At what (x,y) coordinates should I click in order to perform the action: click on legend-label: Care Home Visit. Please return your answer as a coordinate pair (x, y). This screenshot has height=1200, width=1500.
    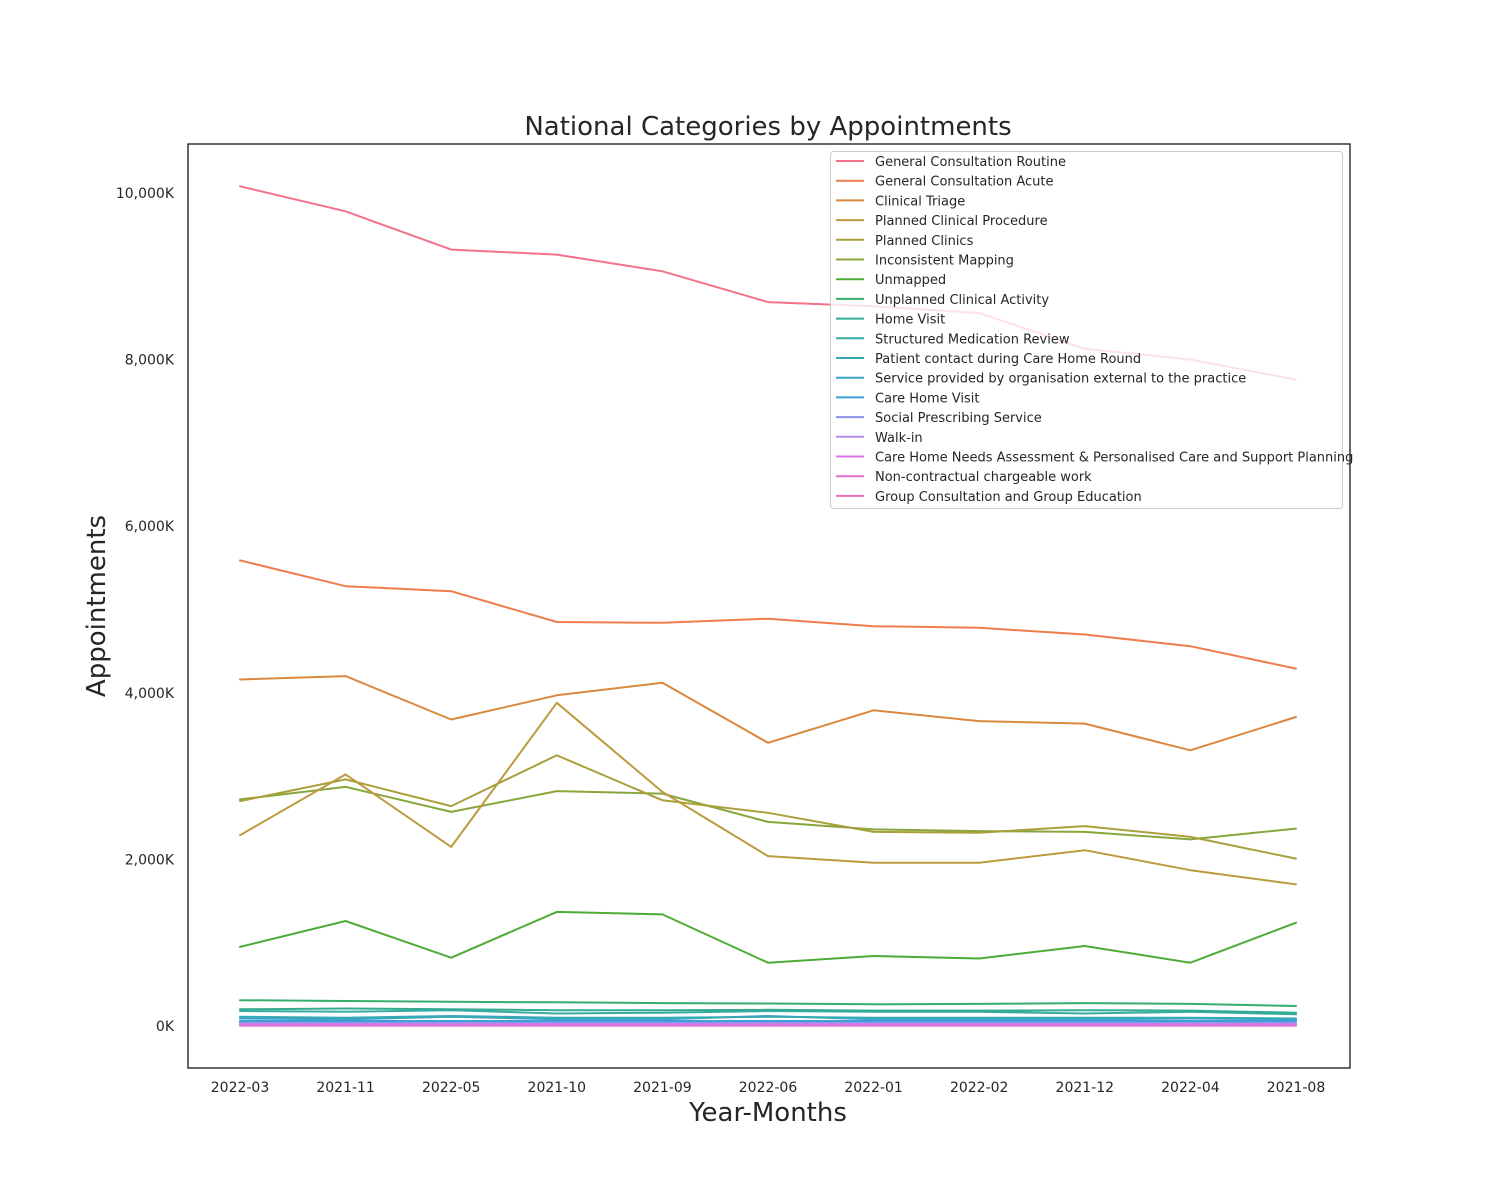
    Looking at the image, I should click on (927, 398).